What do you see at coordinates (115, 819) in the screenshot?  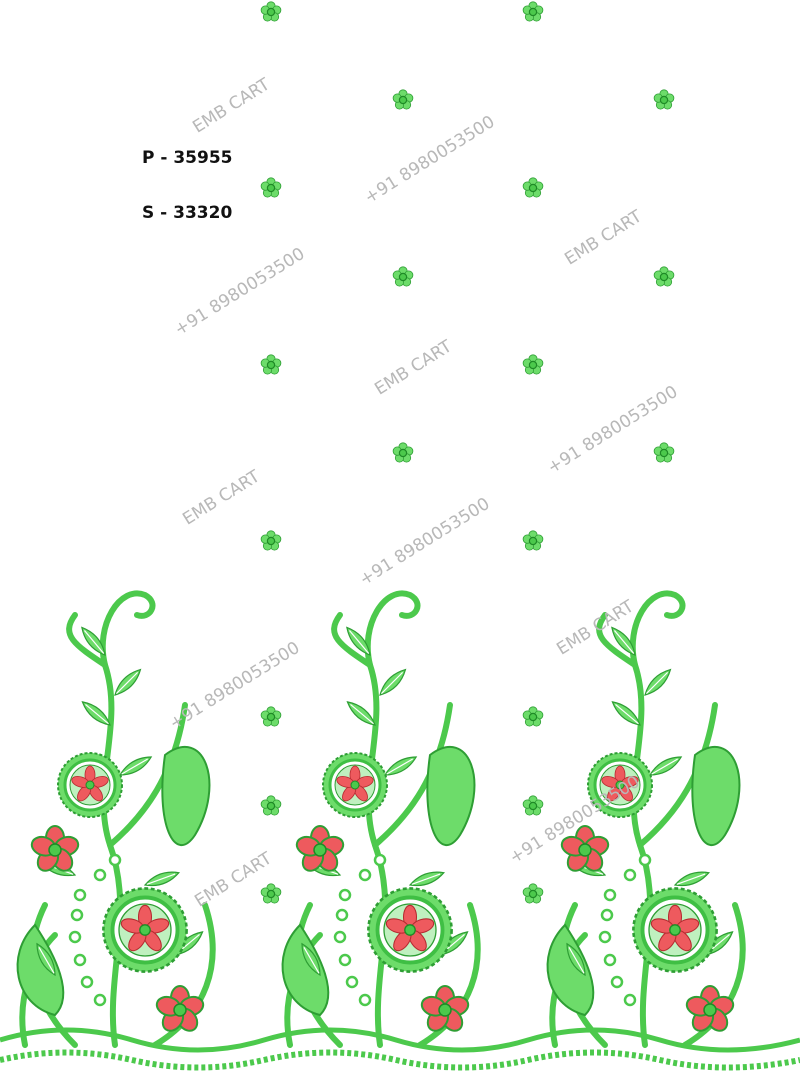 I see `border-motif-left` at bounding box center [115, 819].